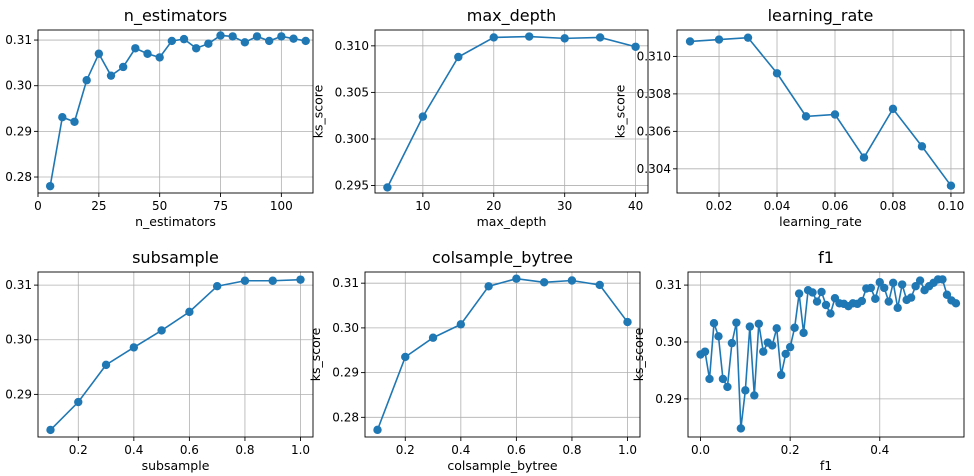 The width and height of the screenshot is (974, 476). What do you see at coordinates (654, 169) in the screenshot?
I see `y-tick-label: 0.304` at bounding box center [654, 169].